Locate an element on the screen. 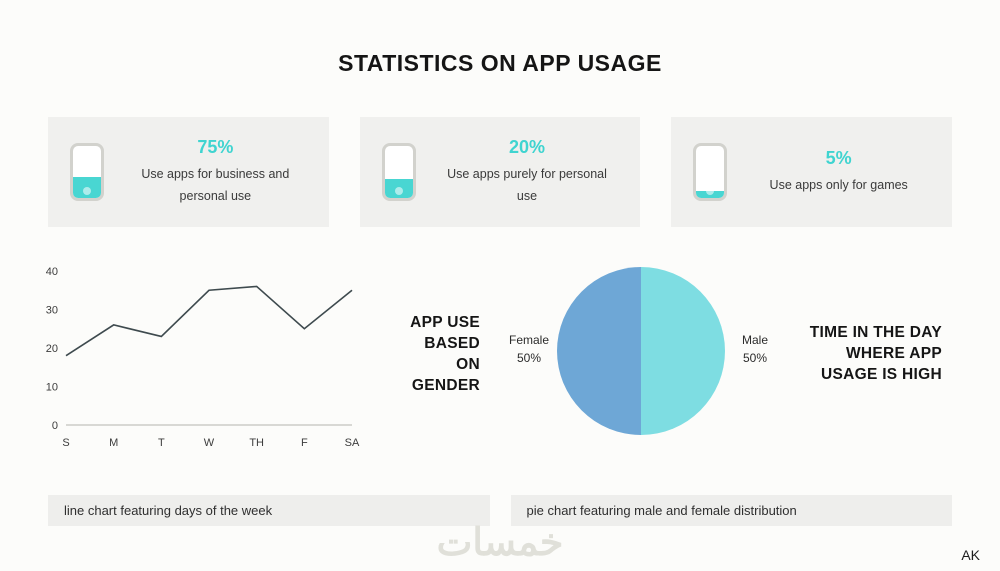 The image size is (1000, 571). svg-text: F is located at coordinates (304, 443).